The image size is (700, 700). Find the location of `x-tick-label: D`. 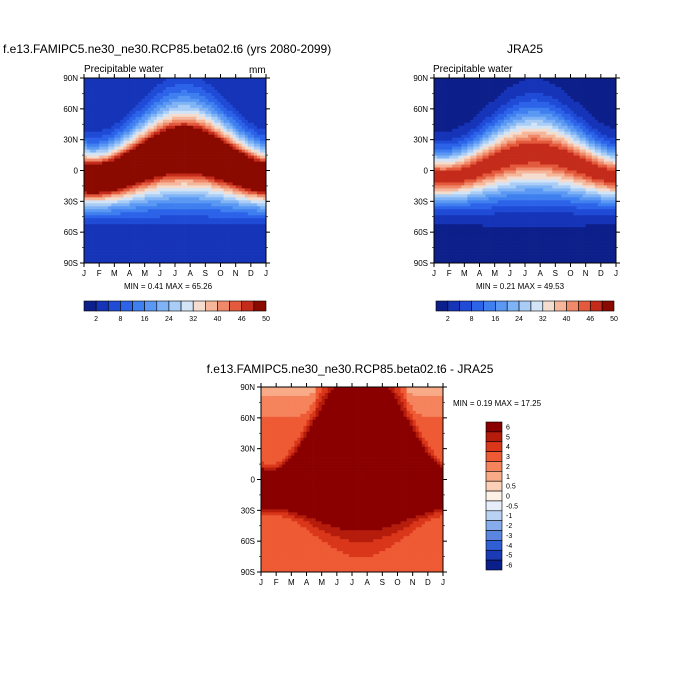

x-tick-label: D is located at coordinates (251, 273).